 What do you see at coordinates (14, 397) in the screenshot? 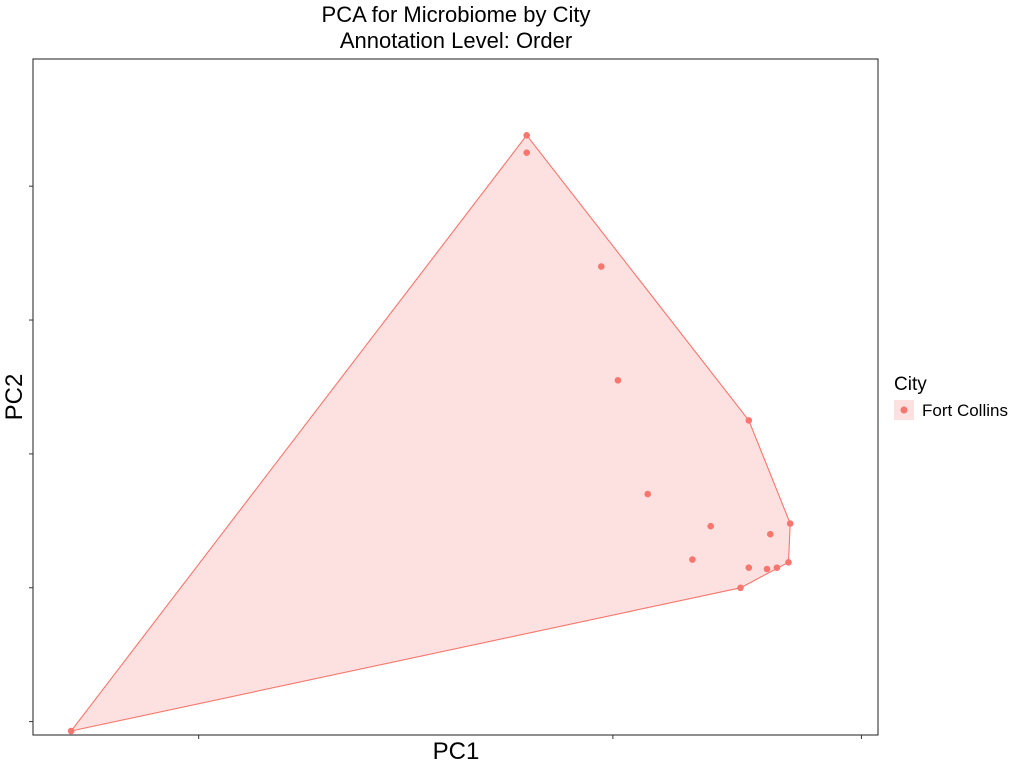
I see `y-axis-title: PC2` at bounding box center [14, 397].